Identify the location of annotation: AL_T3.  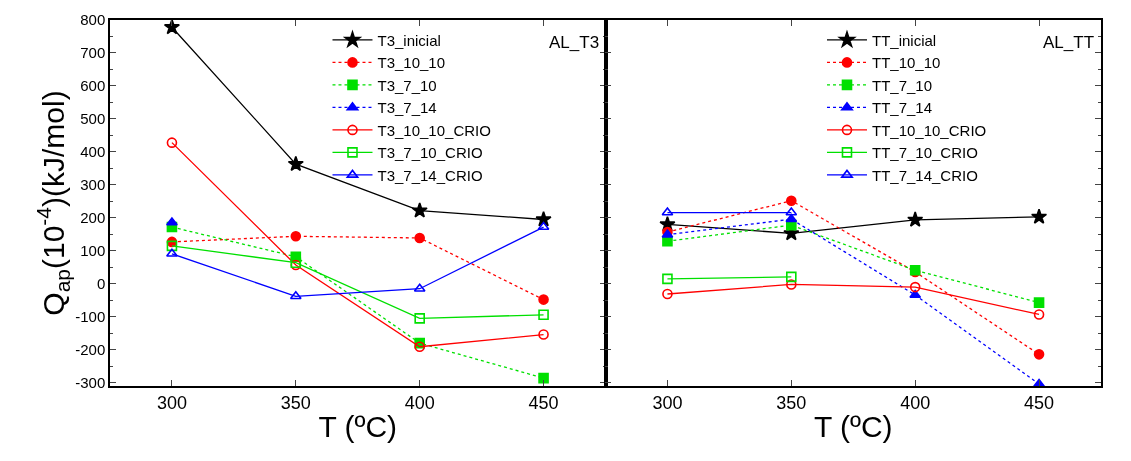
(574, 42).